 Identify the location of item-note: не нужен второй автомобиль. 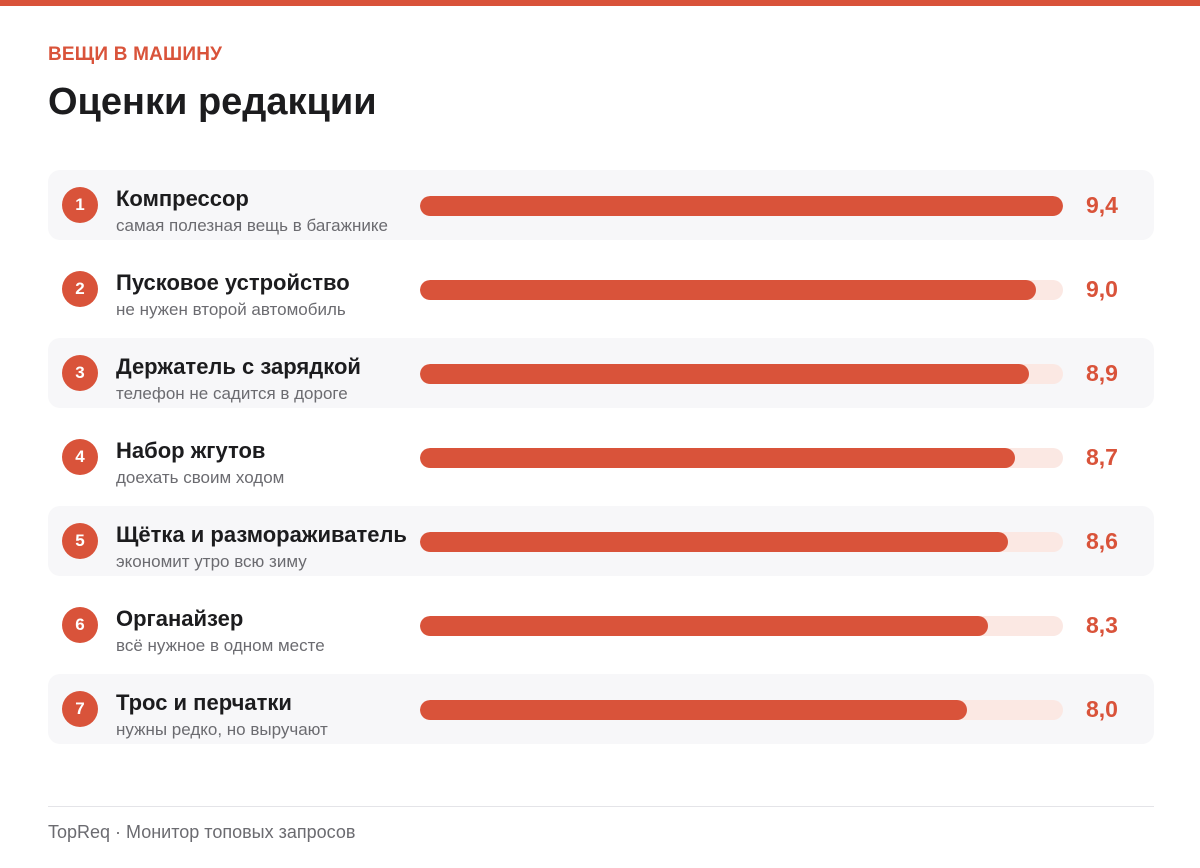
(231, 309).